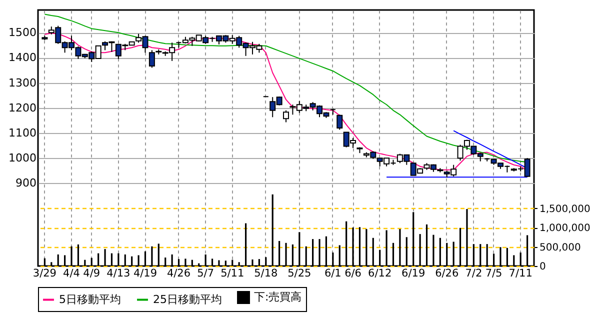 Image resolution: width=600 pixels, height=320 pixels. What do you see at coordinates (71, 274) in the screenshot?
I see `x-tick-label: 4/4` at bounding box center [71, 274].